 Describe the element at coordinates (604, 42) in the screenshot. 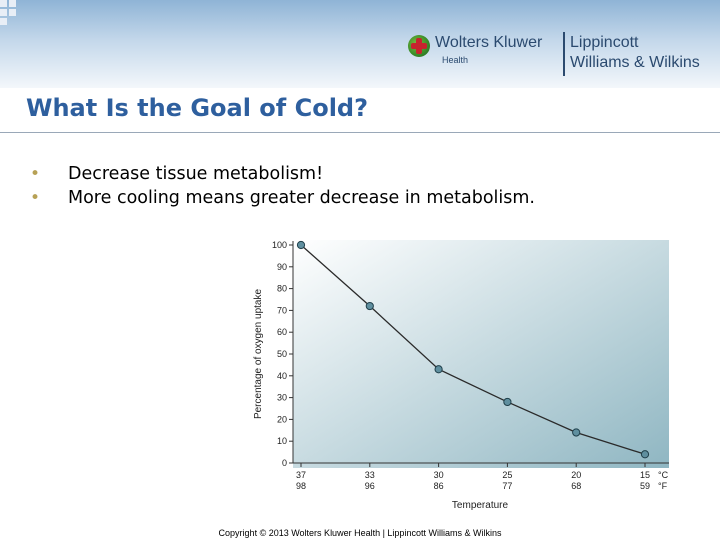

I see `brand-secondary-line1: Lippincott` at that location.